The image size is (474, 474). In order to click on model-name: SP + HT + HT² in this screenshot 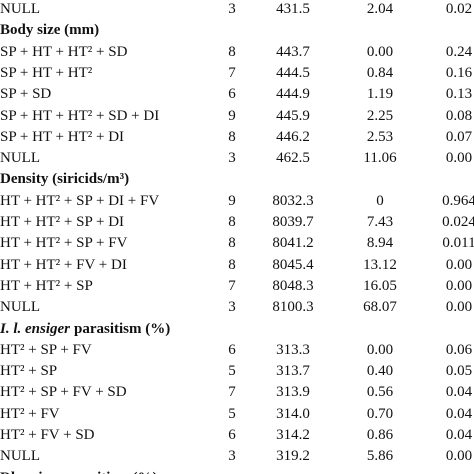, I will do `click(46, 72)`.